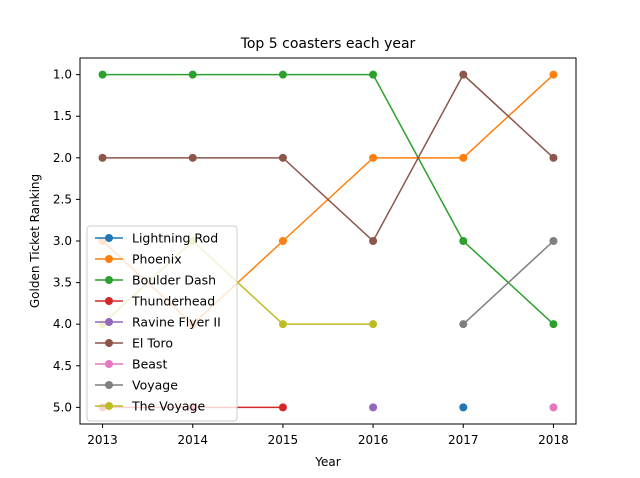  I want to click on x-tick-label: 2016, so click(373, 440).